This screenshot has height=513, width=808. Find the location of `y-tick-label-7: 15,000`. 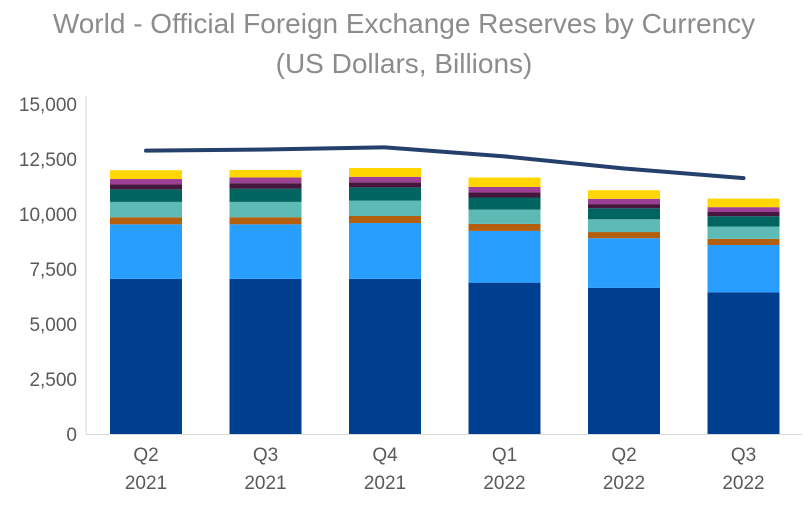

y-tick-label-7: 15,000 is located at coordinates (48, 105).